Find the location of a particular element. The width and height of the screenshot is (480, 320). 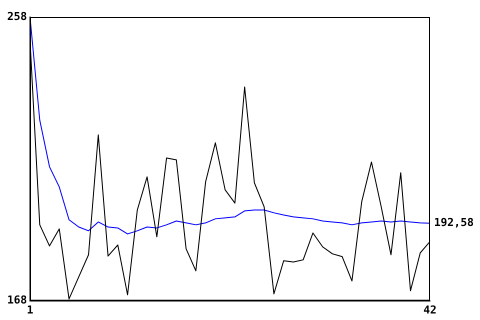

y-tick-label: 168 is located at coordinates (17, 300).